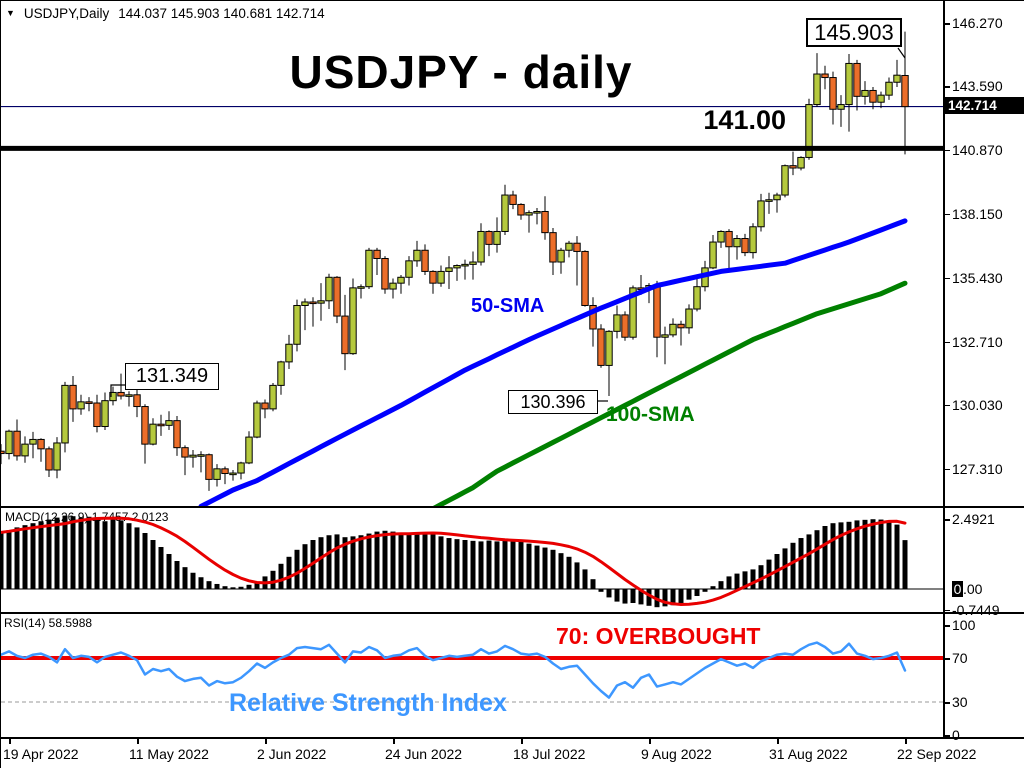 The width and height of the screenshot is (1024, 768). I want to click on date-label: 11 May 2022, so click(169, 754).